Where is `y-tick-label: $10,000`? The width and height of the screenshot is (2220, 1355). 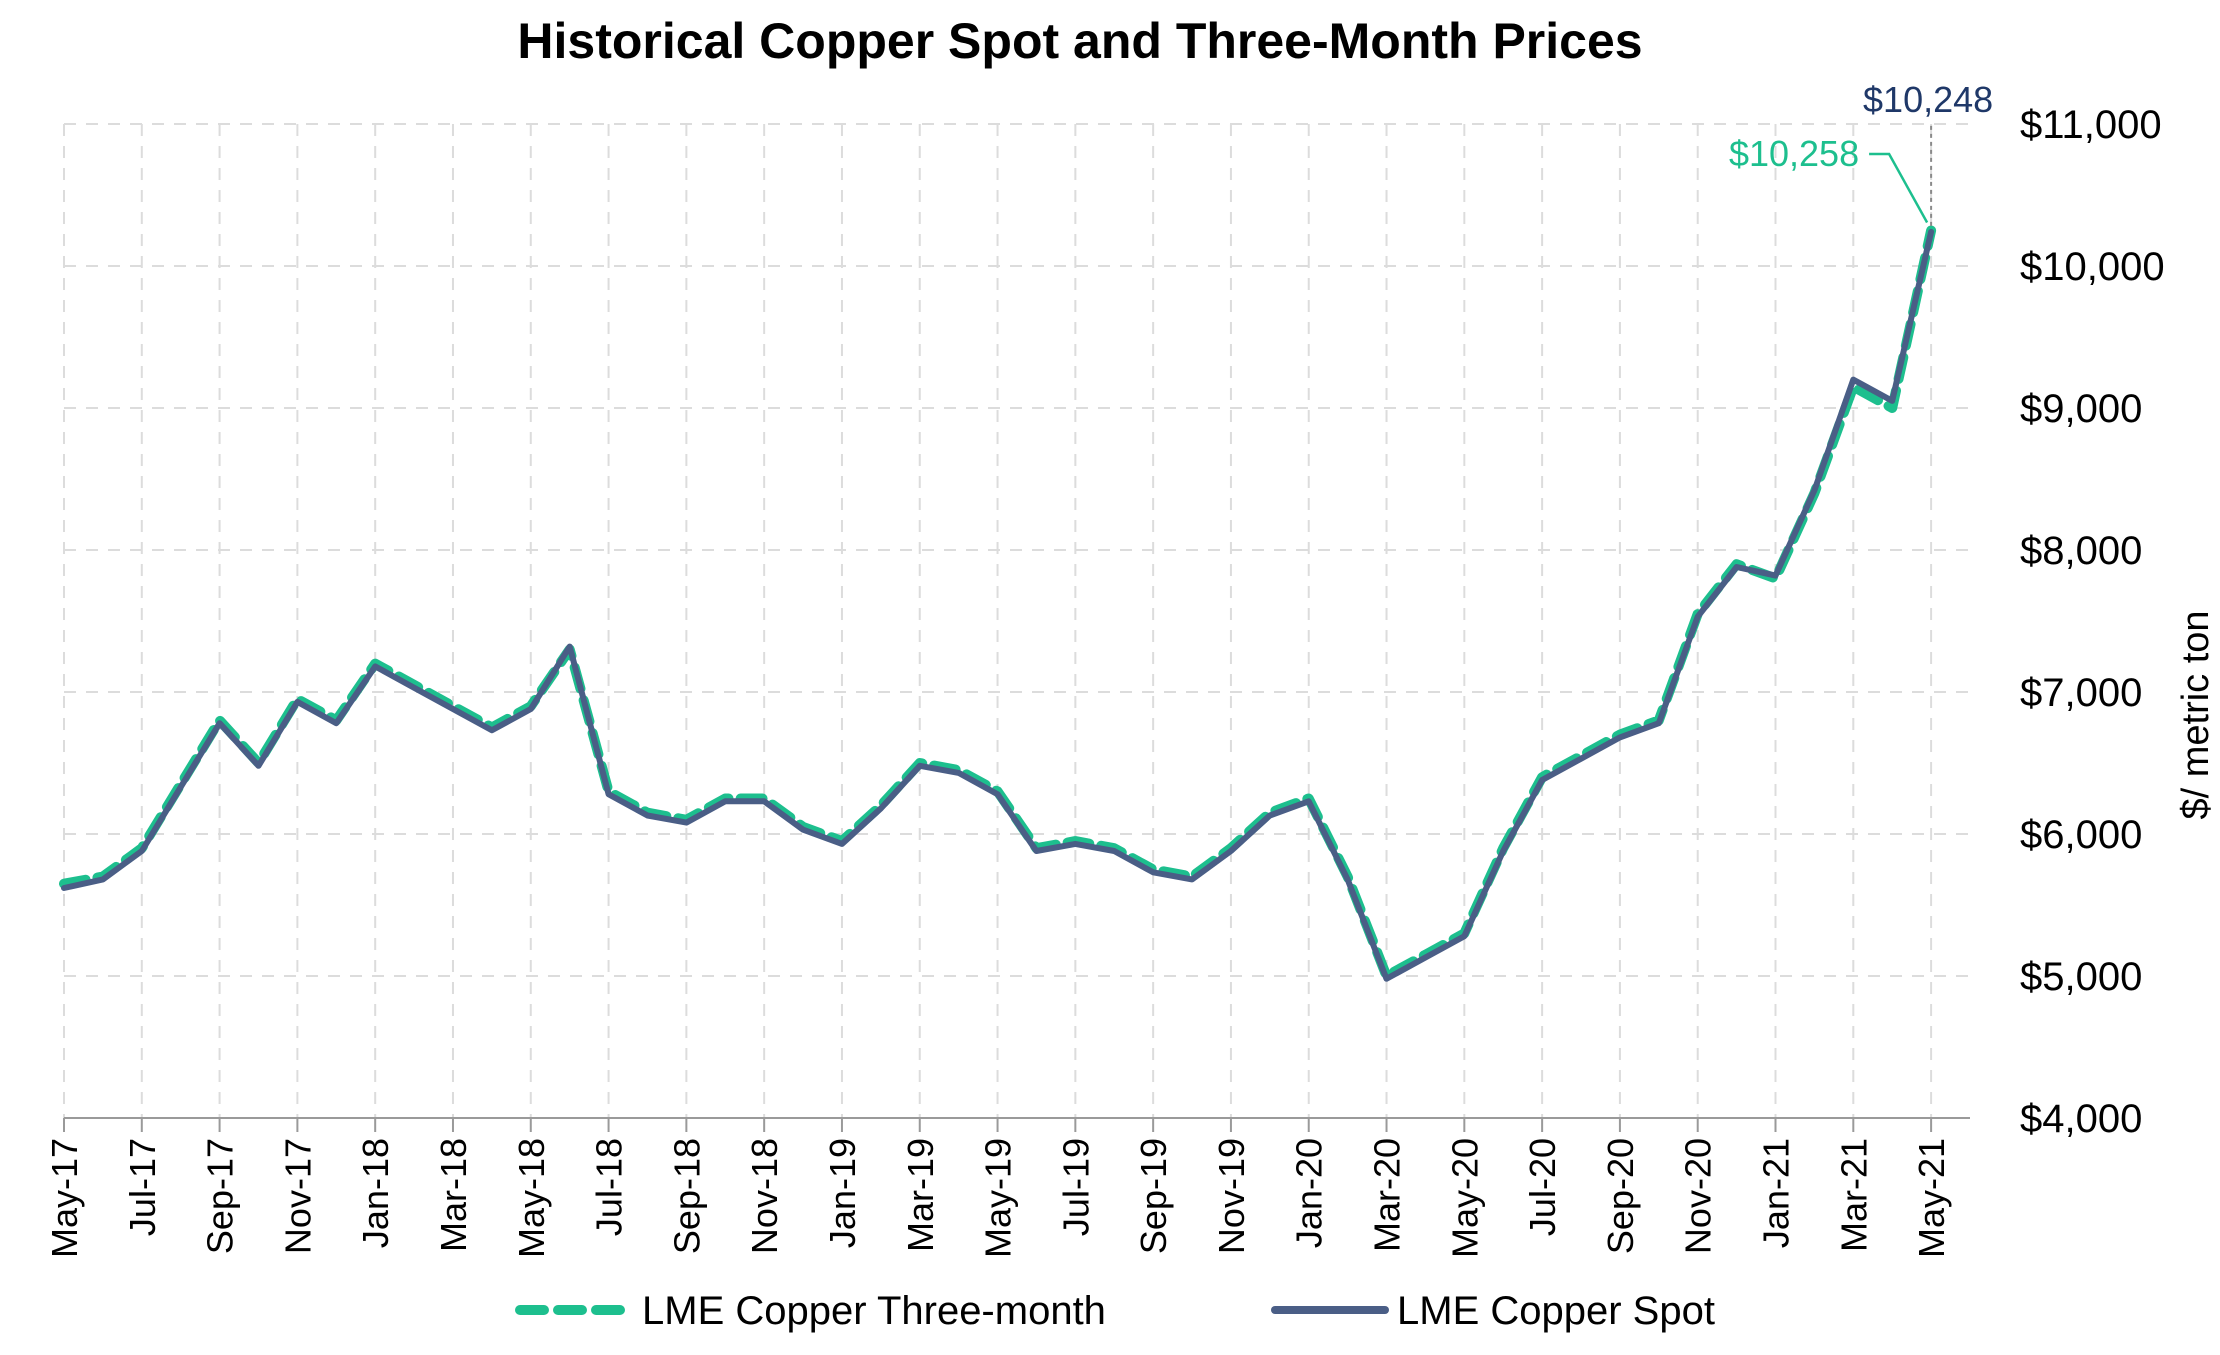 y-tick-label: $10,000 is located at coordinates (2092, 267).